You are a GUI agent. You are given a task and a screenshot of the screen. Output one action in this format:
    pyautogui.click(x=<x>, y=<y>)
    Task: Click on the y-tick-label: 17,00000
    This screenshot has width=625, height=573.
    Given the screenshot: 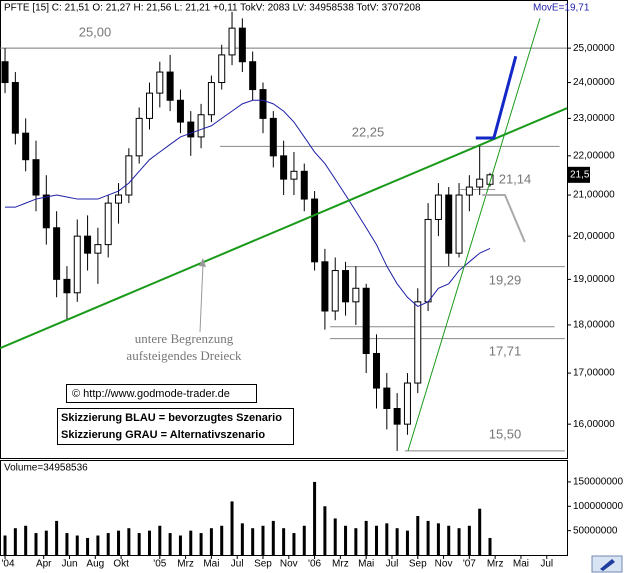 What is the action you would take?
    pyautogui.click(x=594, y=373)
    